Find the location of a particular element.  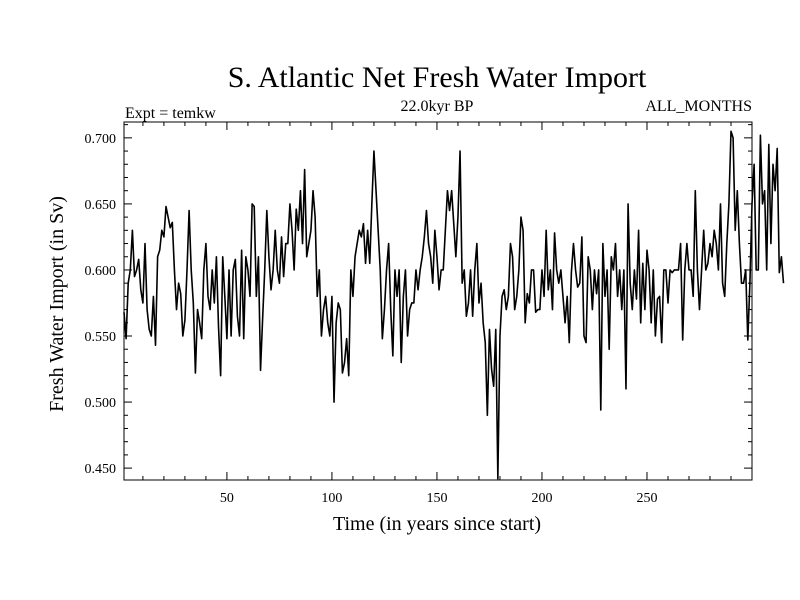

x-axis-label: Time (in years since start) is located at coordinates (437, 524).